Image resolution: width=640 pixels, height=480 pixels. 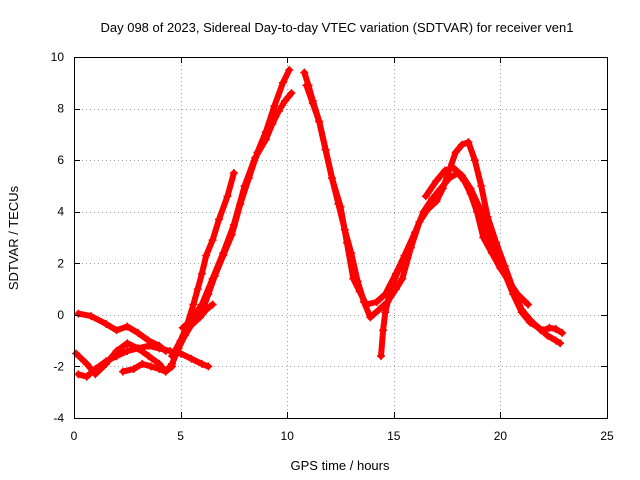 What do you see at coordinates (607, 436) in the screenshot?
I see `x-tick-label: 25` at bounding box center [607, 436].